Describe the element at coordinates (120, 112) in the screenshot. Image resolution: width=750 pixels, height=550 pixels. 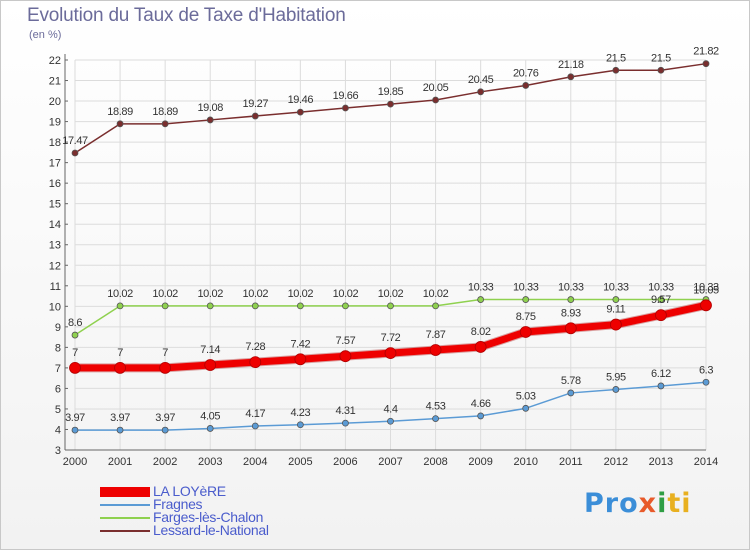
I see `data-label: 18.89` at that location.